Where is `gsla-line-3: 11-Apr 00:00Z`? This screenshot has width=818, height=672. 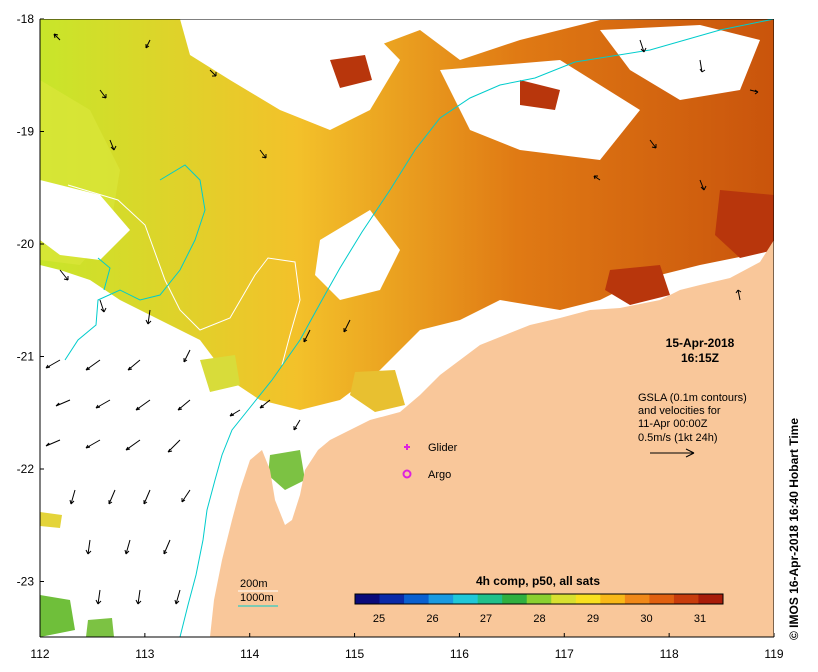
gsla-line-3: 11-Apr 00:00Z is located at coordinates (673, 424).